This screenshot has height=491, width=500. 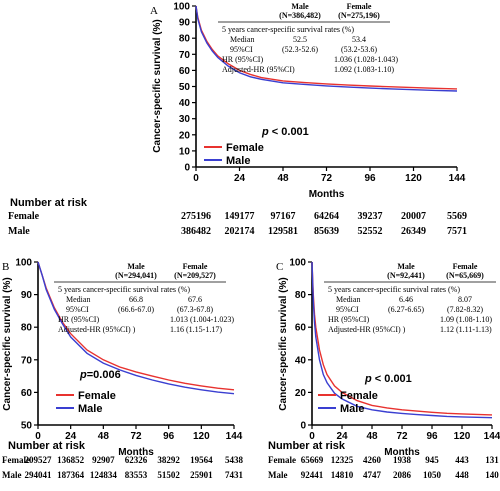 What do you see at coordinates (364, 69) in the screenshot?
I see `adjusted-hr-value: 1.092 (1.083-1.10)` at bounding box center [364, 69].